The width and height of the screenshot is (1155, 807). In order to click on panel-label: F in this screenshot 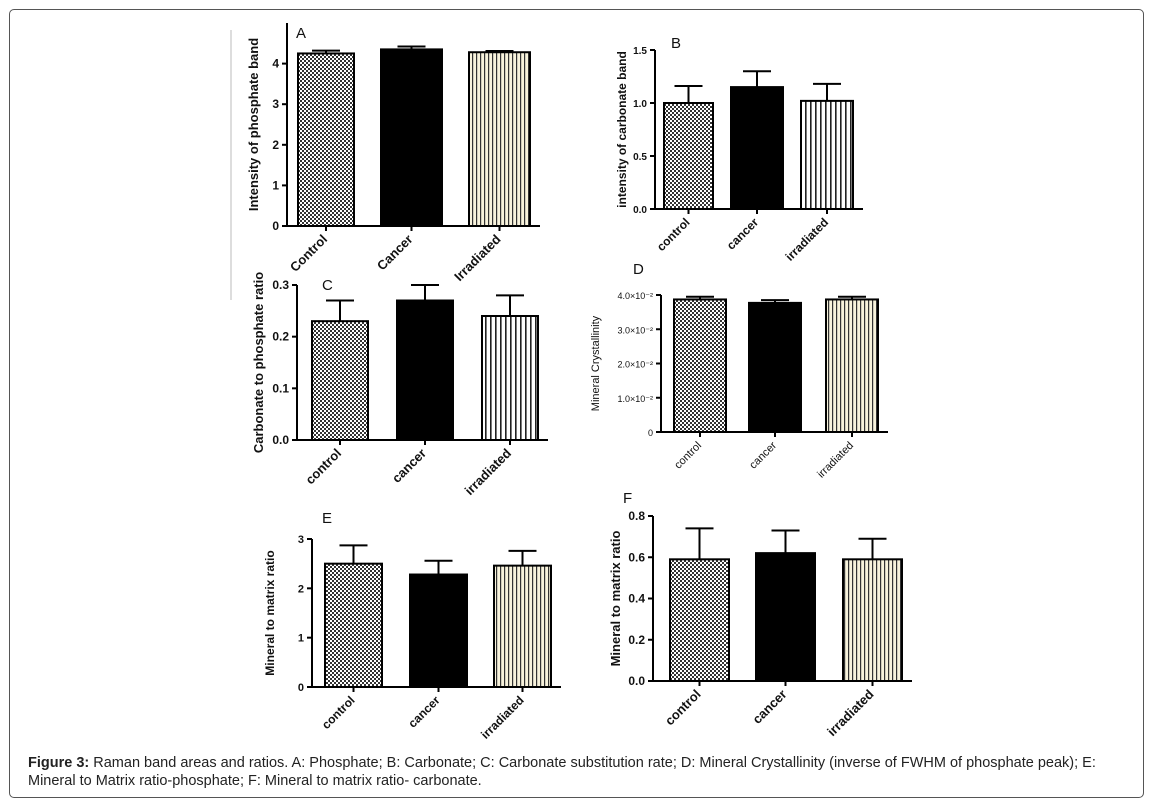, I will do `click(627, 498)`.